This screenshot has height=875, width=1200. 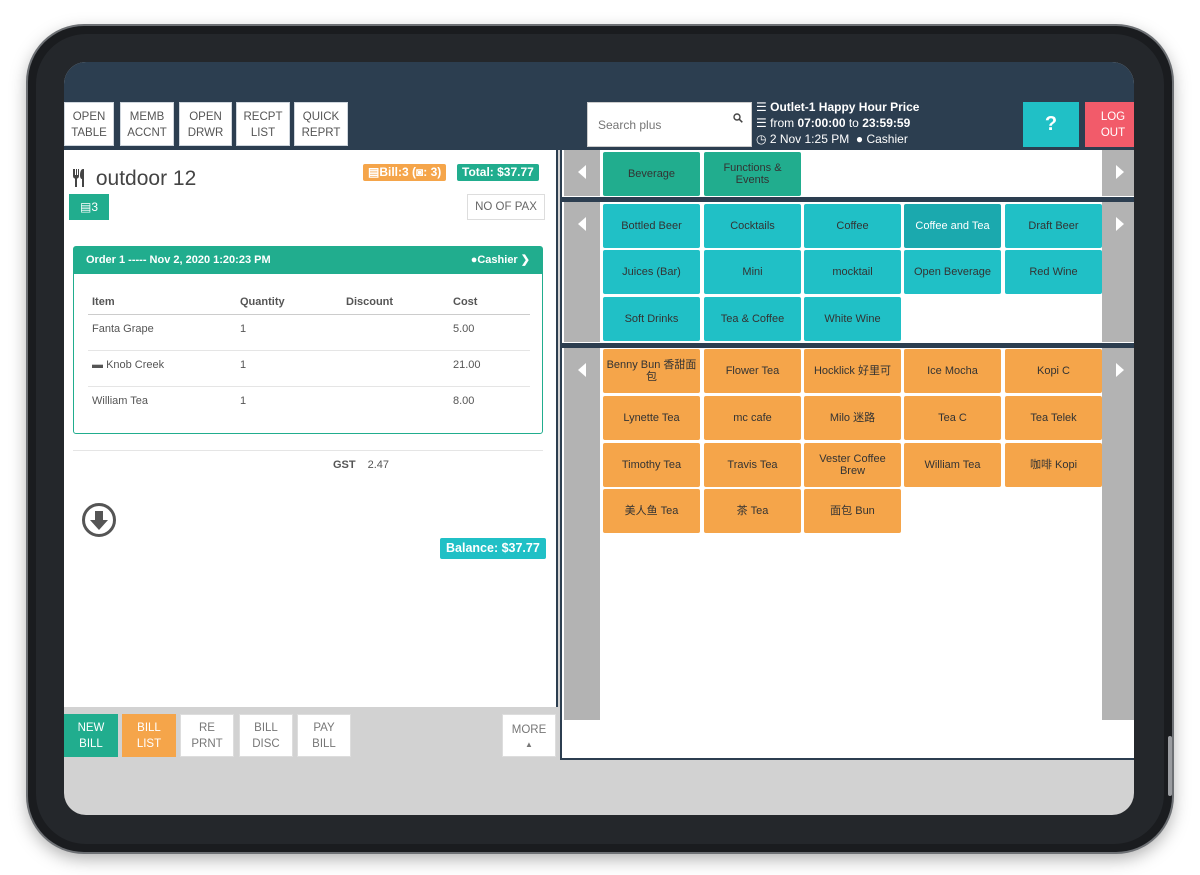 What do you see at coordinates (205, 117) in the screenshot?
I see `button-label: OPEN` at bounding box center [205, 117].